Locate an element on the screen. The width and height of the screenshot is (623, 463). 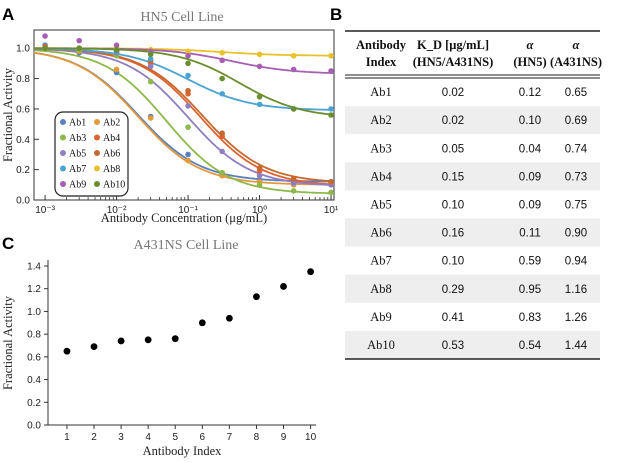
table-header-cell: K_D [μg/mL] is located at coordinates (453, 45).